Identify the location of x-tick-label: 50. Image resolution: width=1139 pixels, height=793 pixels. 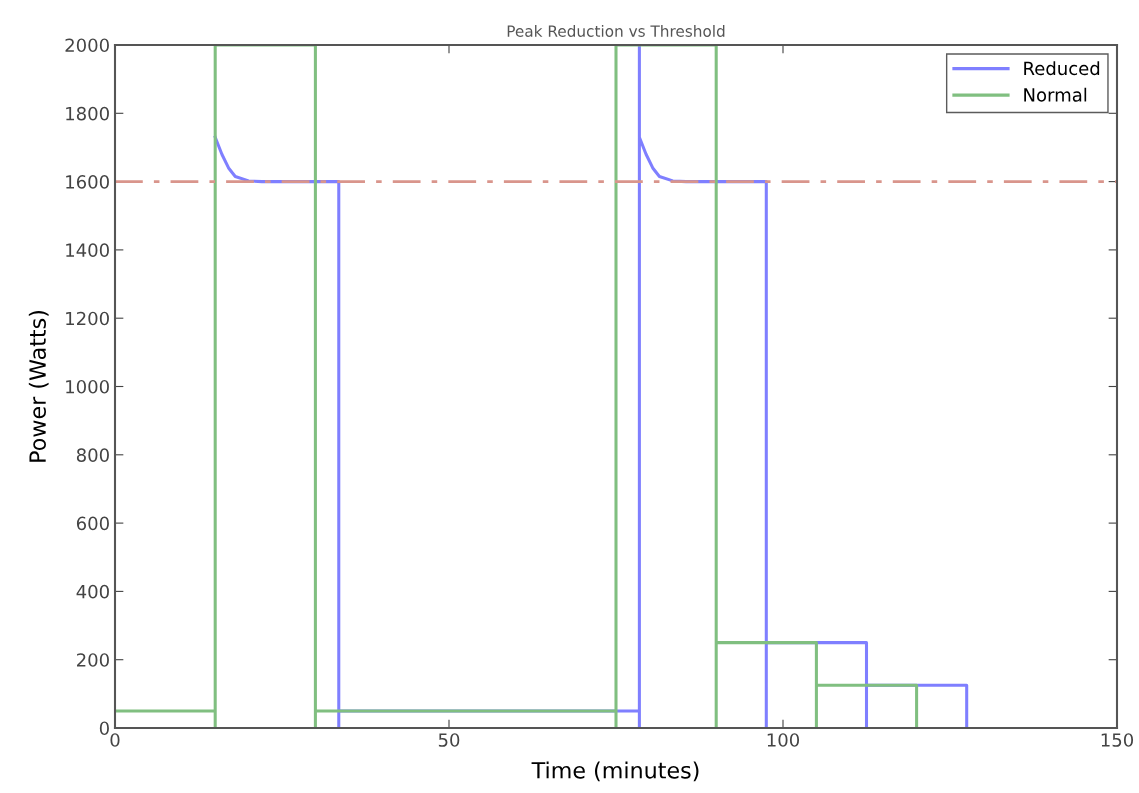
(449, 740).